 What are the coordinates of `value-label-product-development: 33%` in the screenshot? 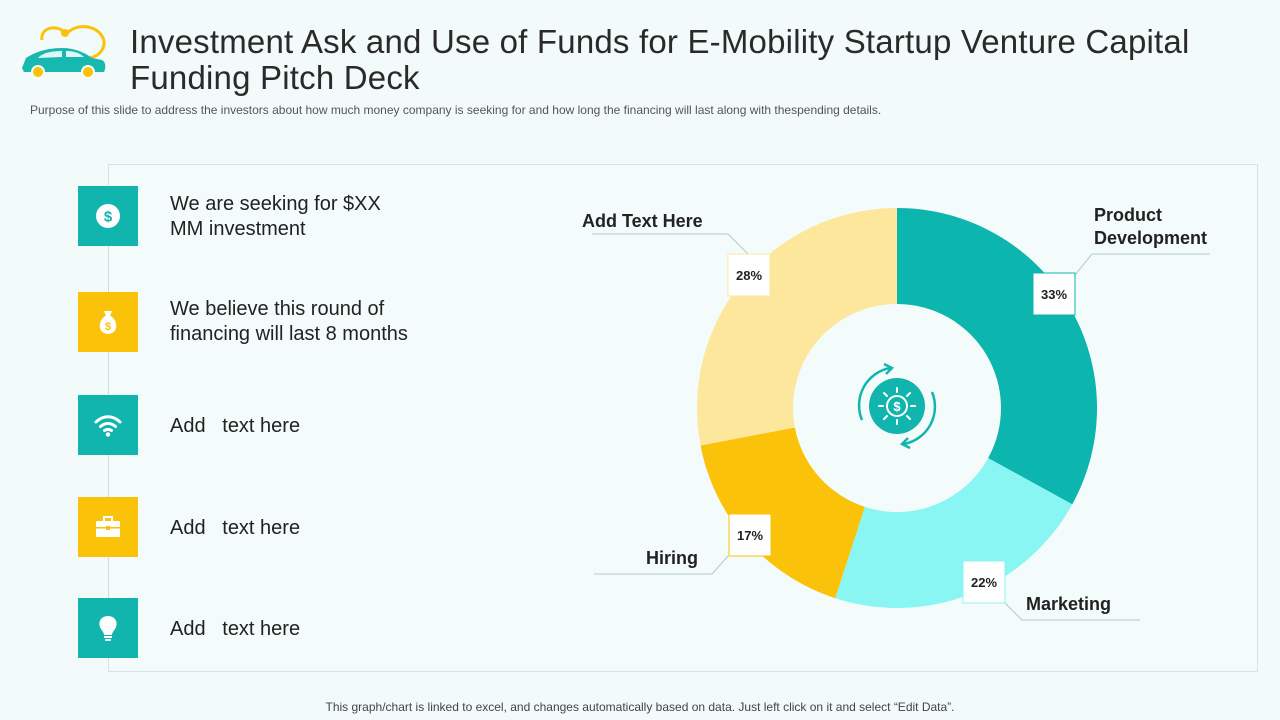 It's located at (1054, 294).